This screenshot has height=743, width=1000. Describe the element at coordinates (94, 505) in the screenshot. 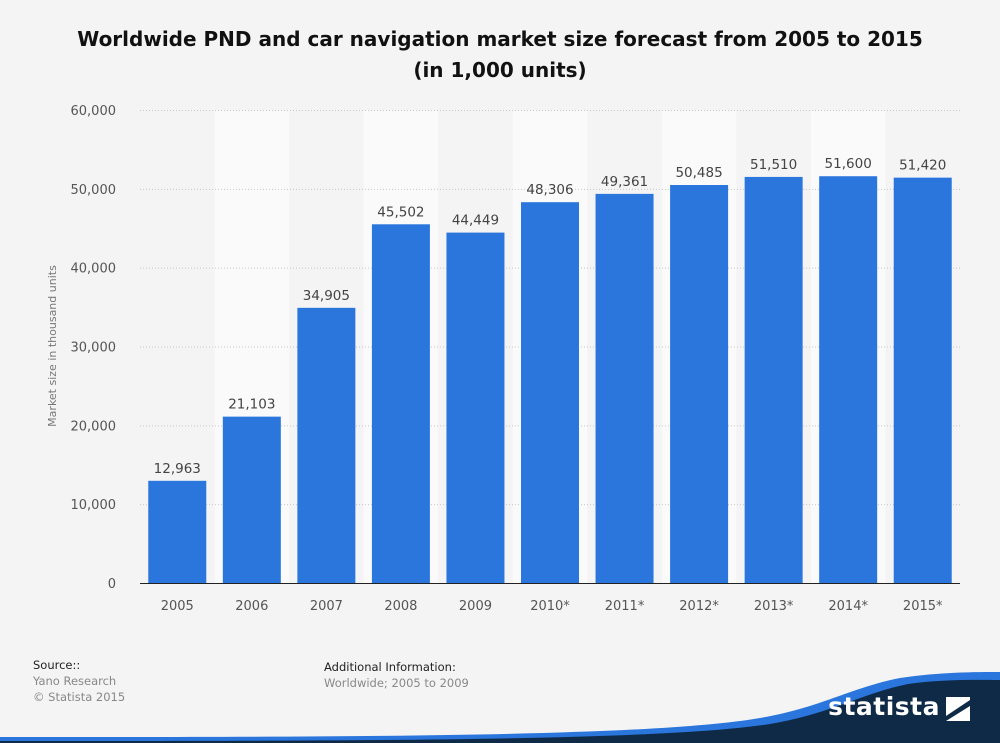

I see `y-tick-label: 10,000` at that location.